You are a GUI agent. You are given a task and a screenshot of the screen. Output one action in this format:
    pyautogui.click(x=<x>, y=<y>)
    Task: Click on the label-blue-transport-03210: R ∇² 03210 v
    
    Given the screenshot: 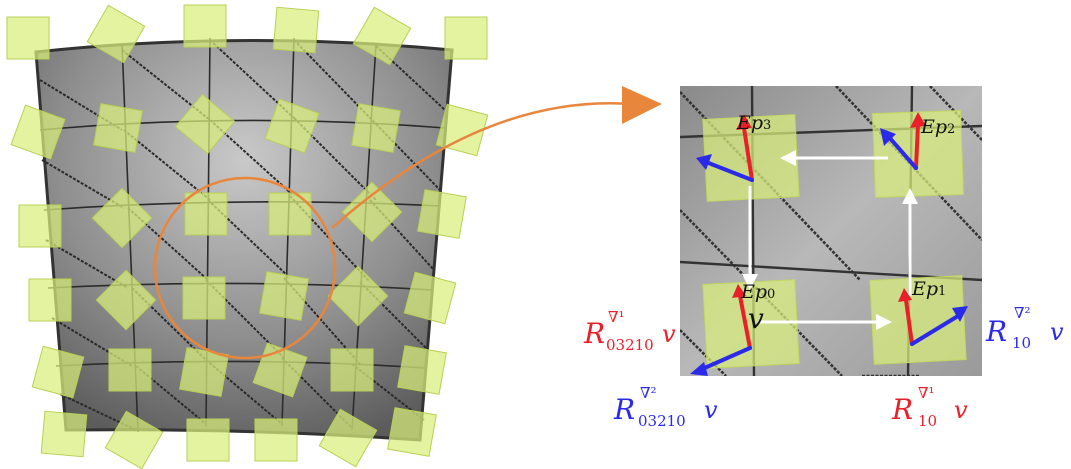 What is the action you would take?
    pyautogui.click(x=666, y=407)
    